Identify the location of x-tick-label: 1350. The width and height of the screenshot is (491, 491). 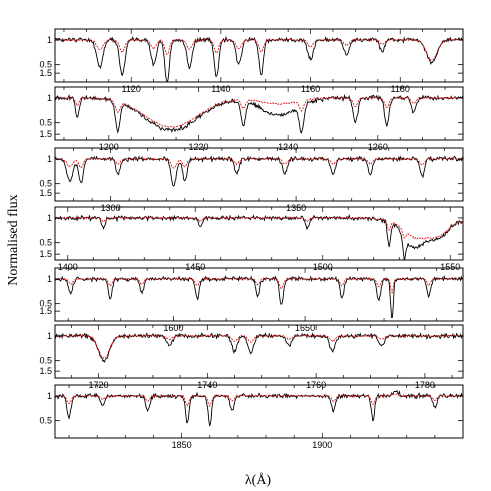
(296, 208).